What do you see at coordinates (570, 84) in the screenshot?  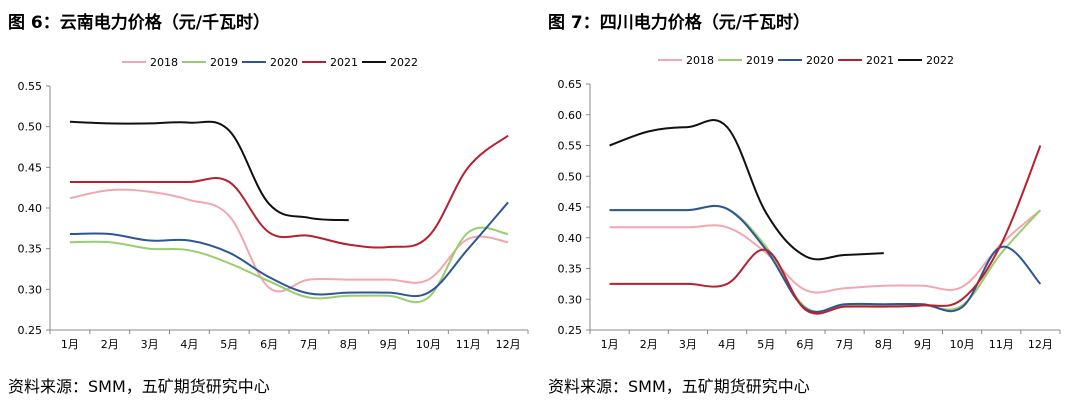 I see `y-tick-label: 0.65` at bounding box center [570, 84].